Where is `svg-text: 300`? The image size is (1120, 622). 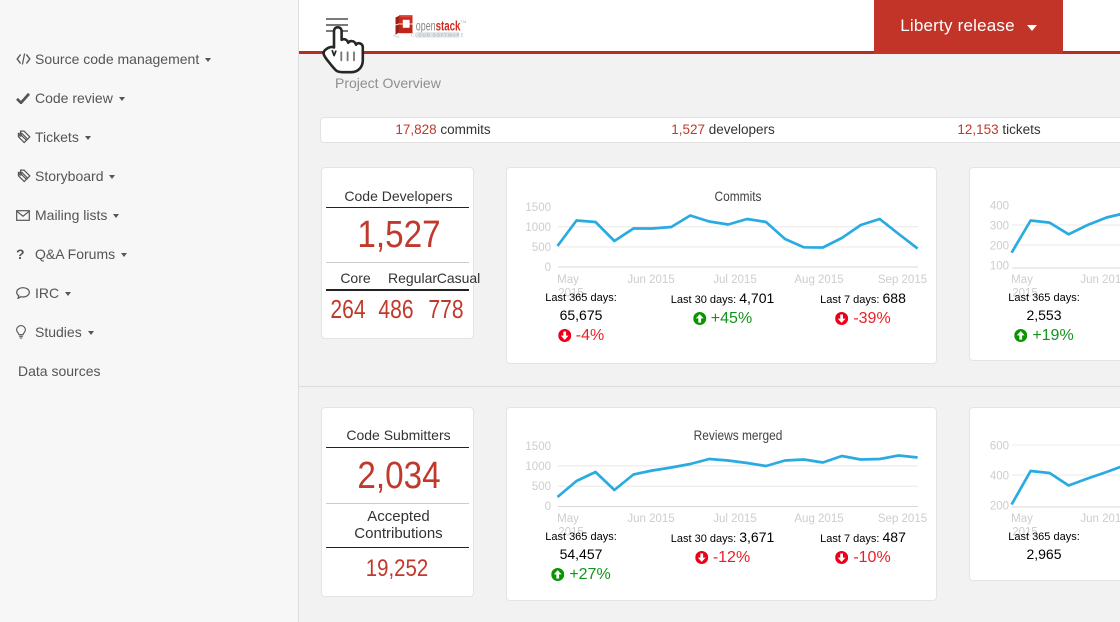
svg-text: 300 is located at coordinates (999, 227).